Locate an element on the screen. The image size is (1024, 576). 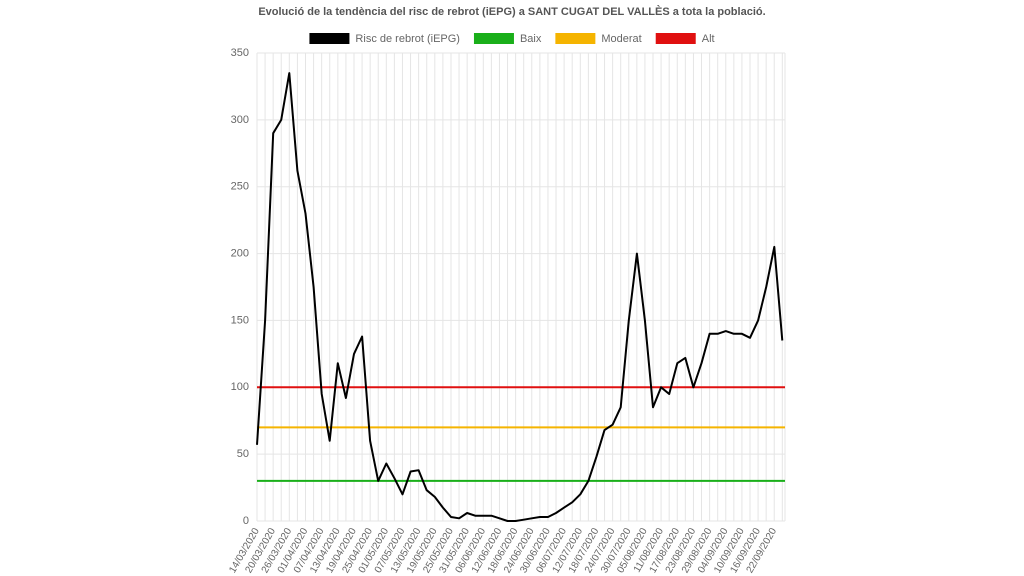
legend-label: Baix is located at coordinates (531, 39).